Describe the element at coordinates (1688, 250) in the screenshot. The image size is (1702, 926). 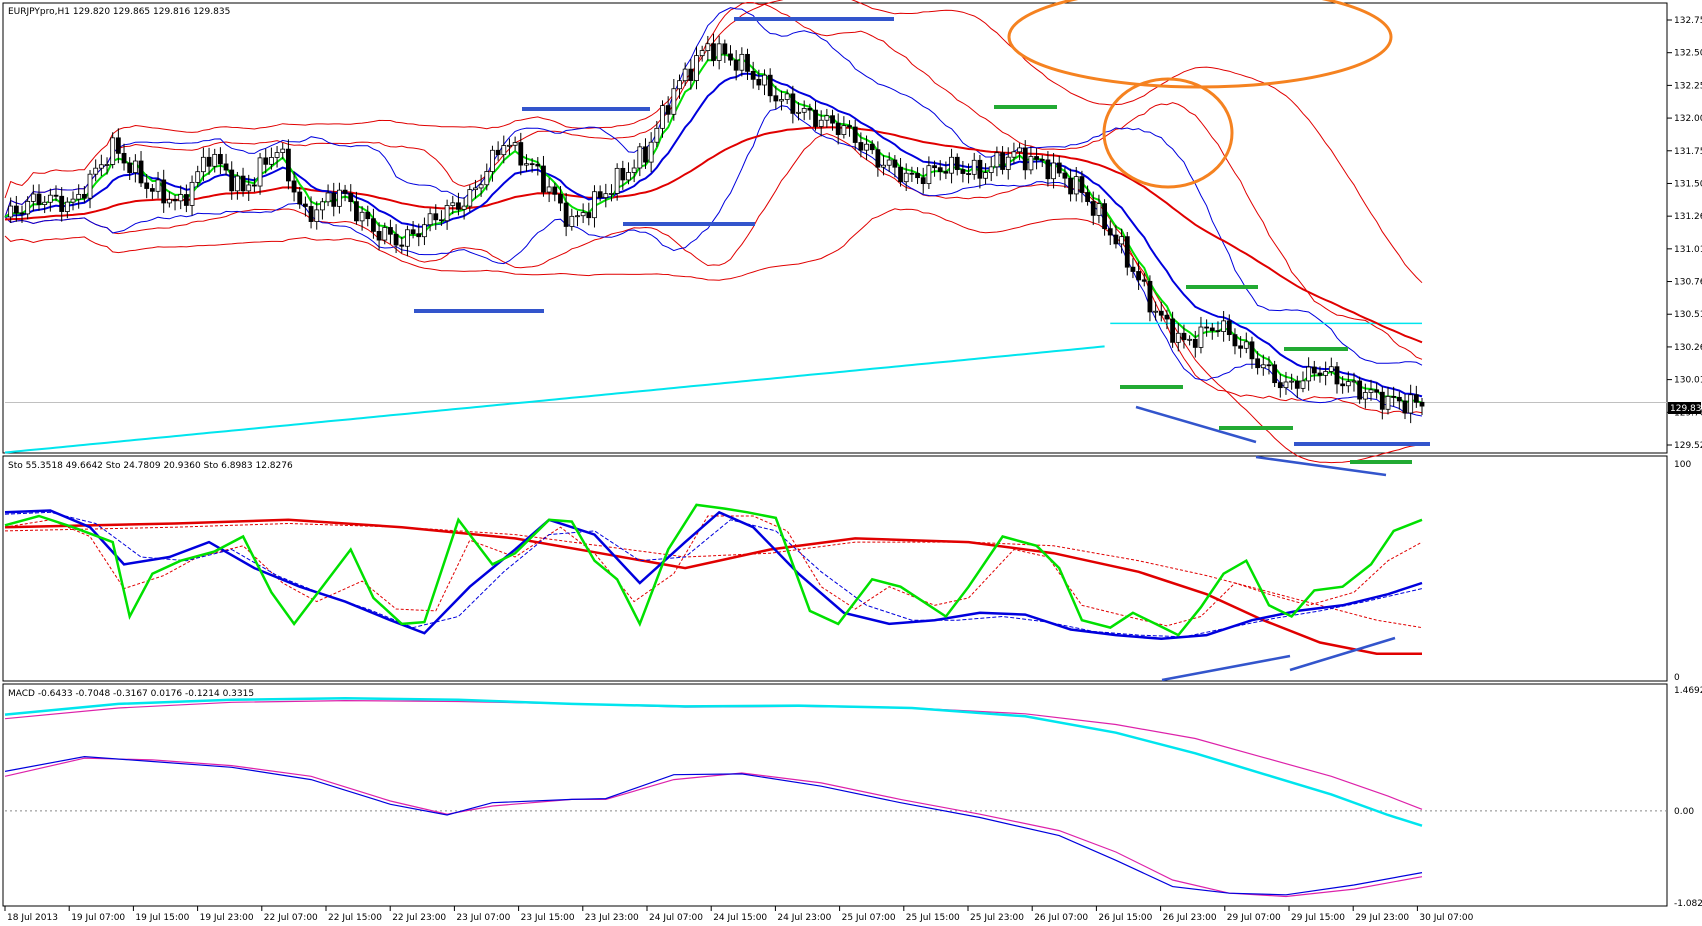
I see `price-axis-label: 131.010` at that location.